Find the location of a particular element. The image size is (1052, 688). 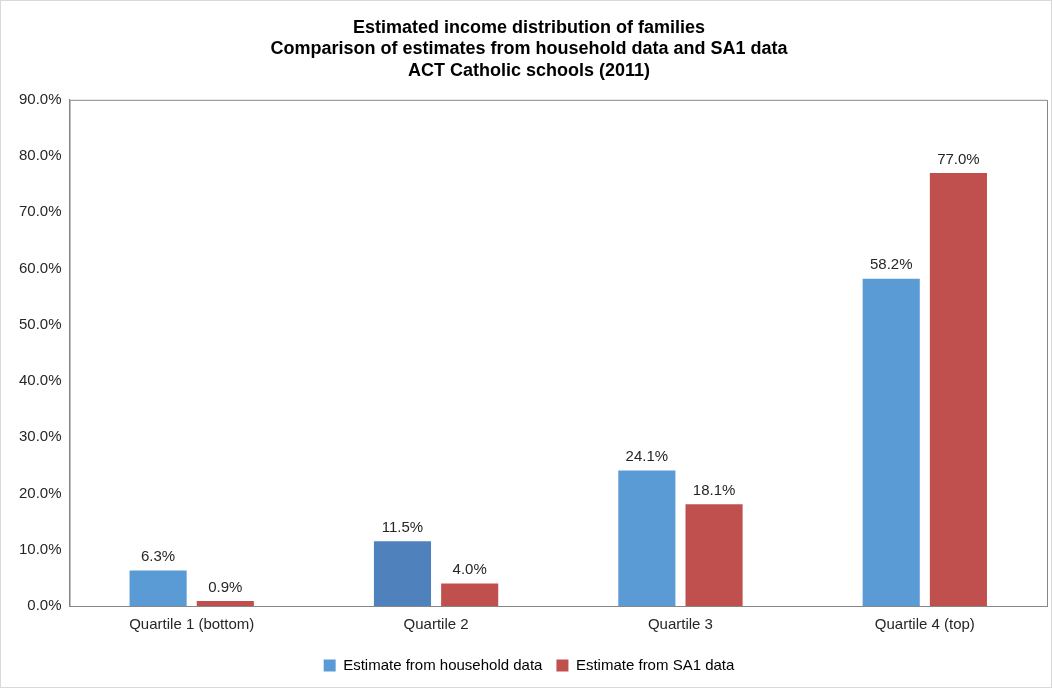

data-label: 4.0% is located at coordinates (469, 569).